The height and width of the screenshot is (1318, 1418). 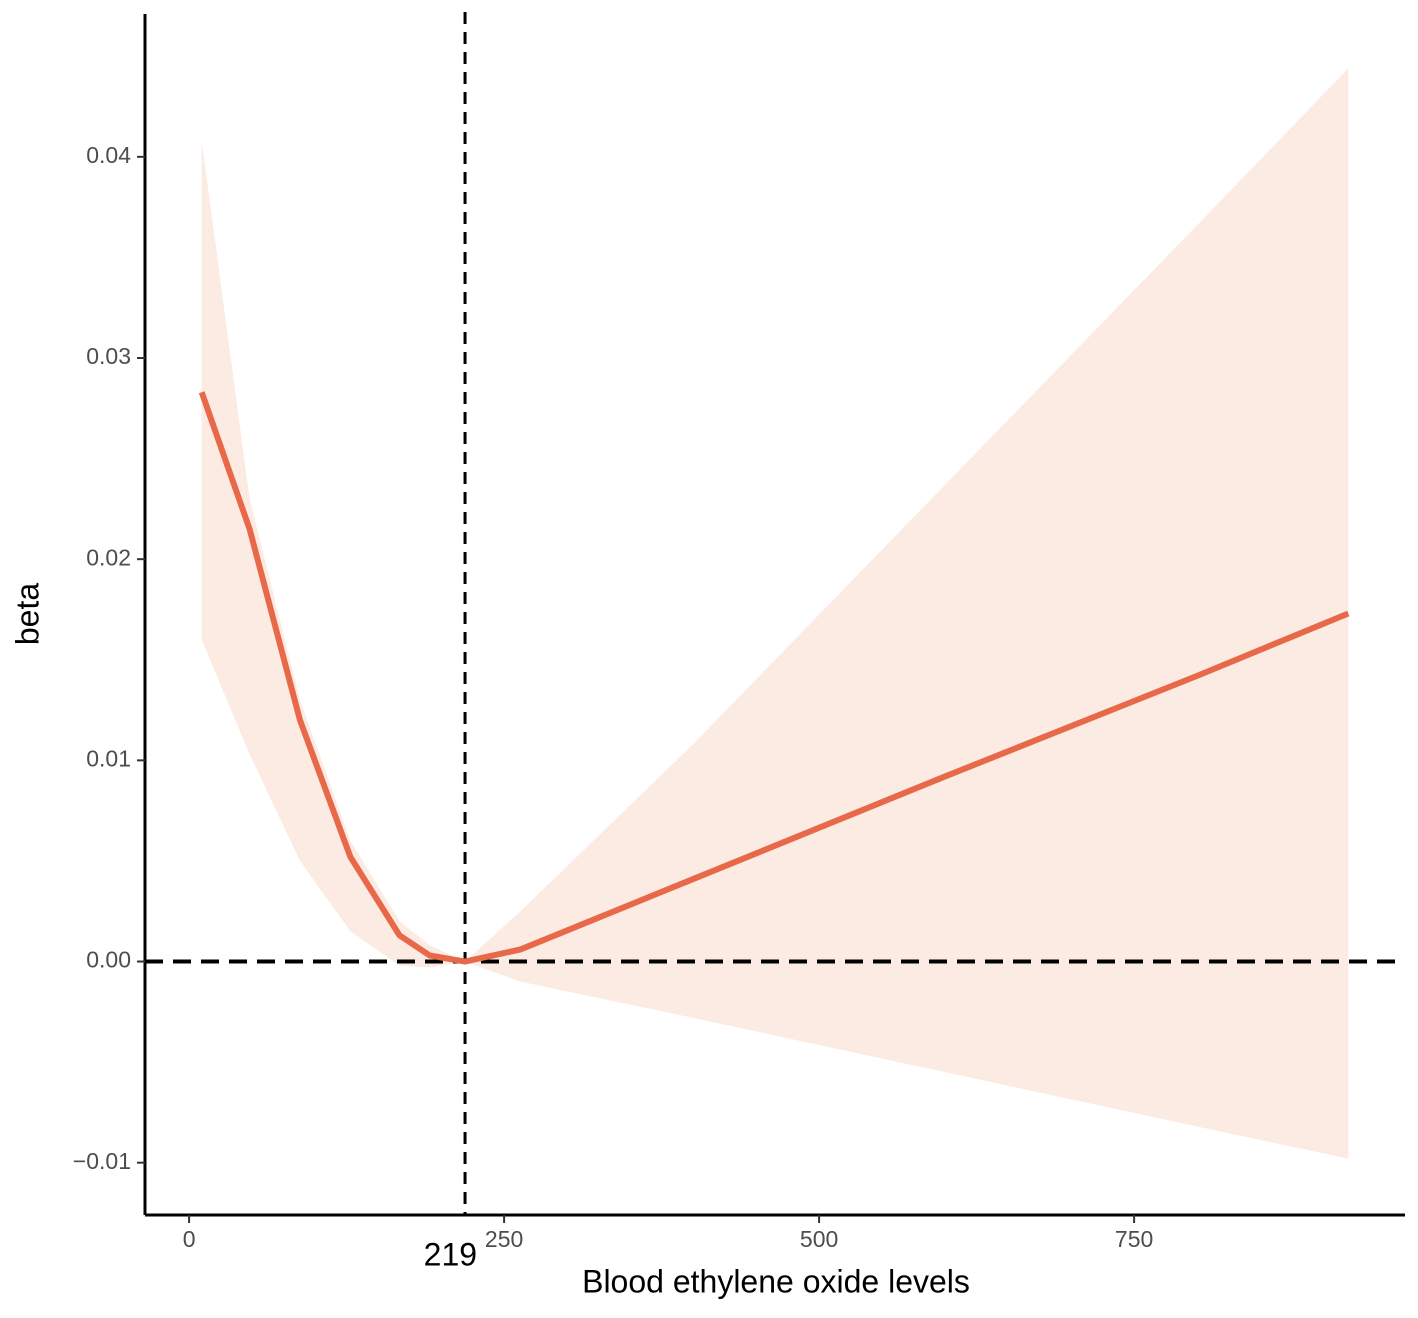 What do you see at coordinates (1134, 1239) in the screenshot?
I see `x-tick-label: 750` at bounding box center [1134, 1239].